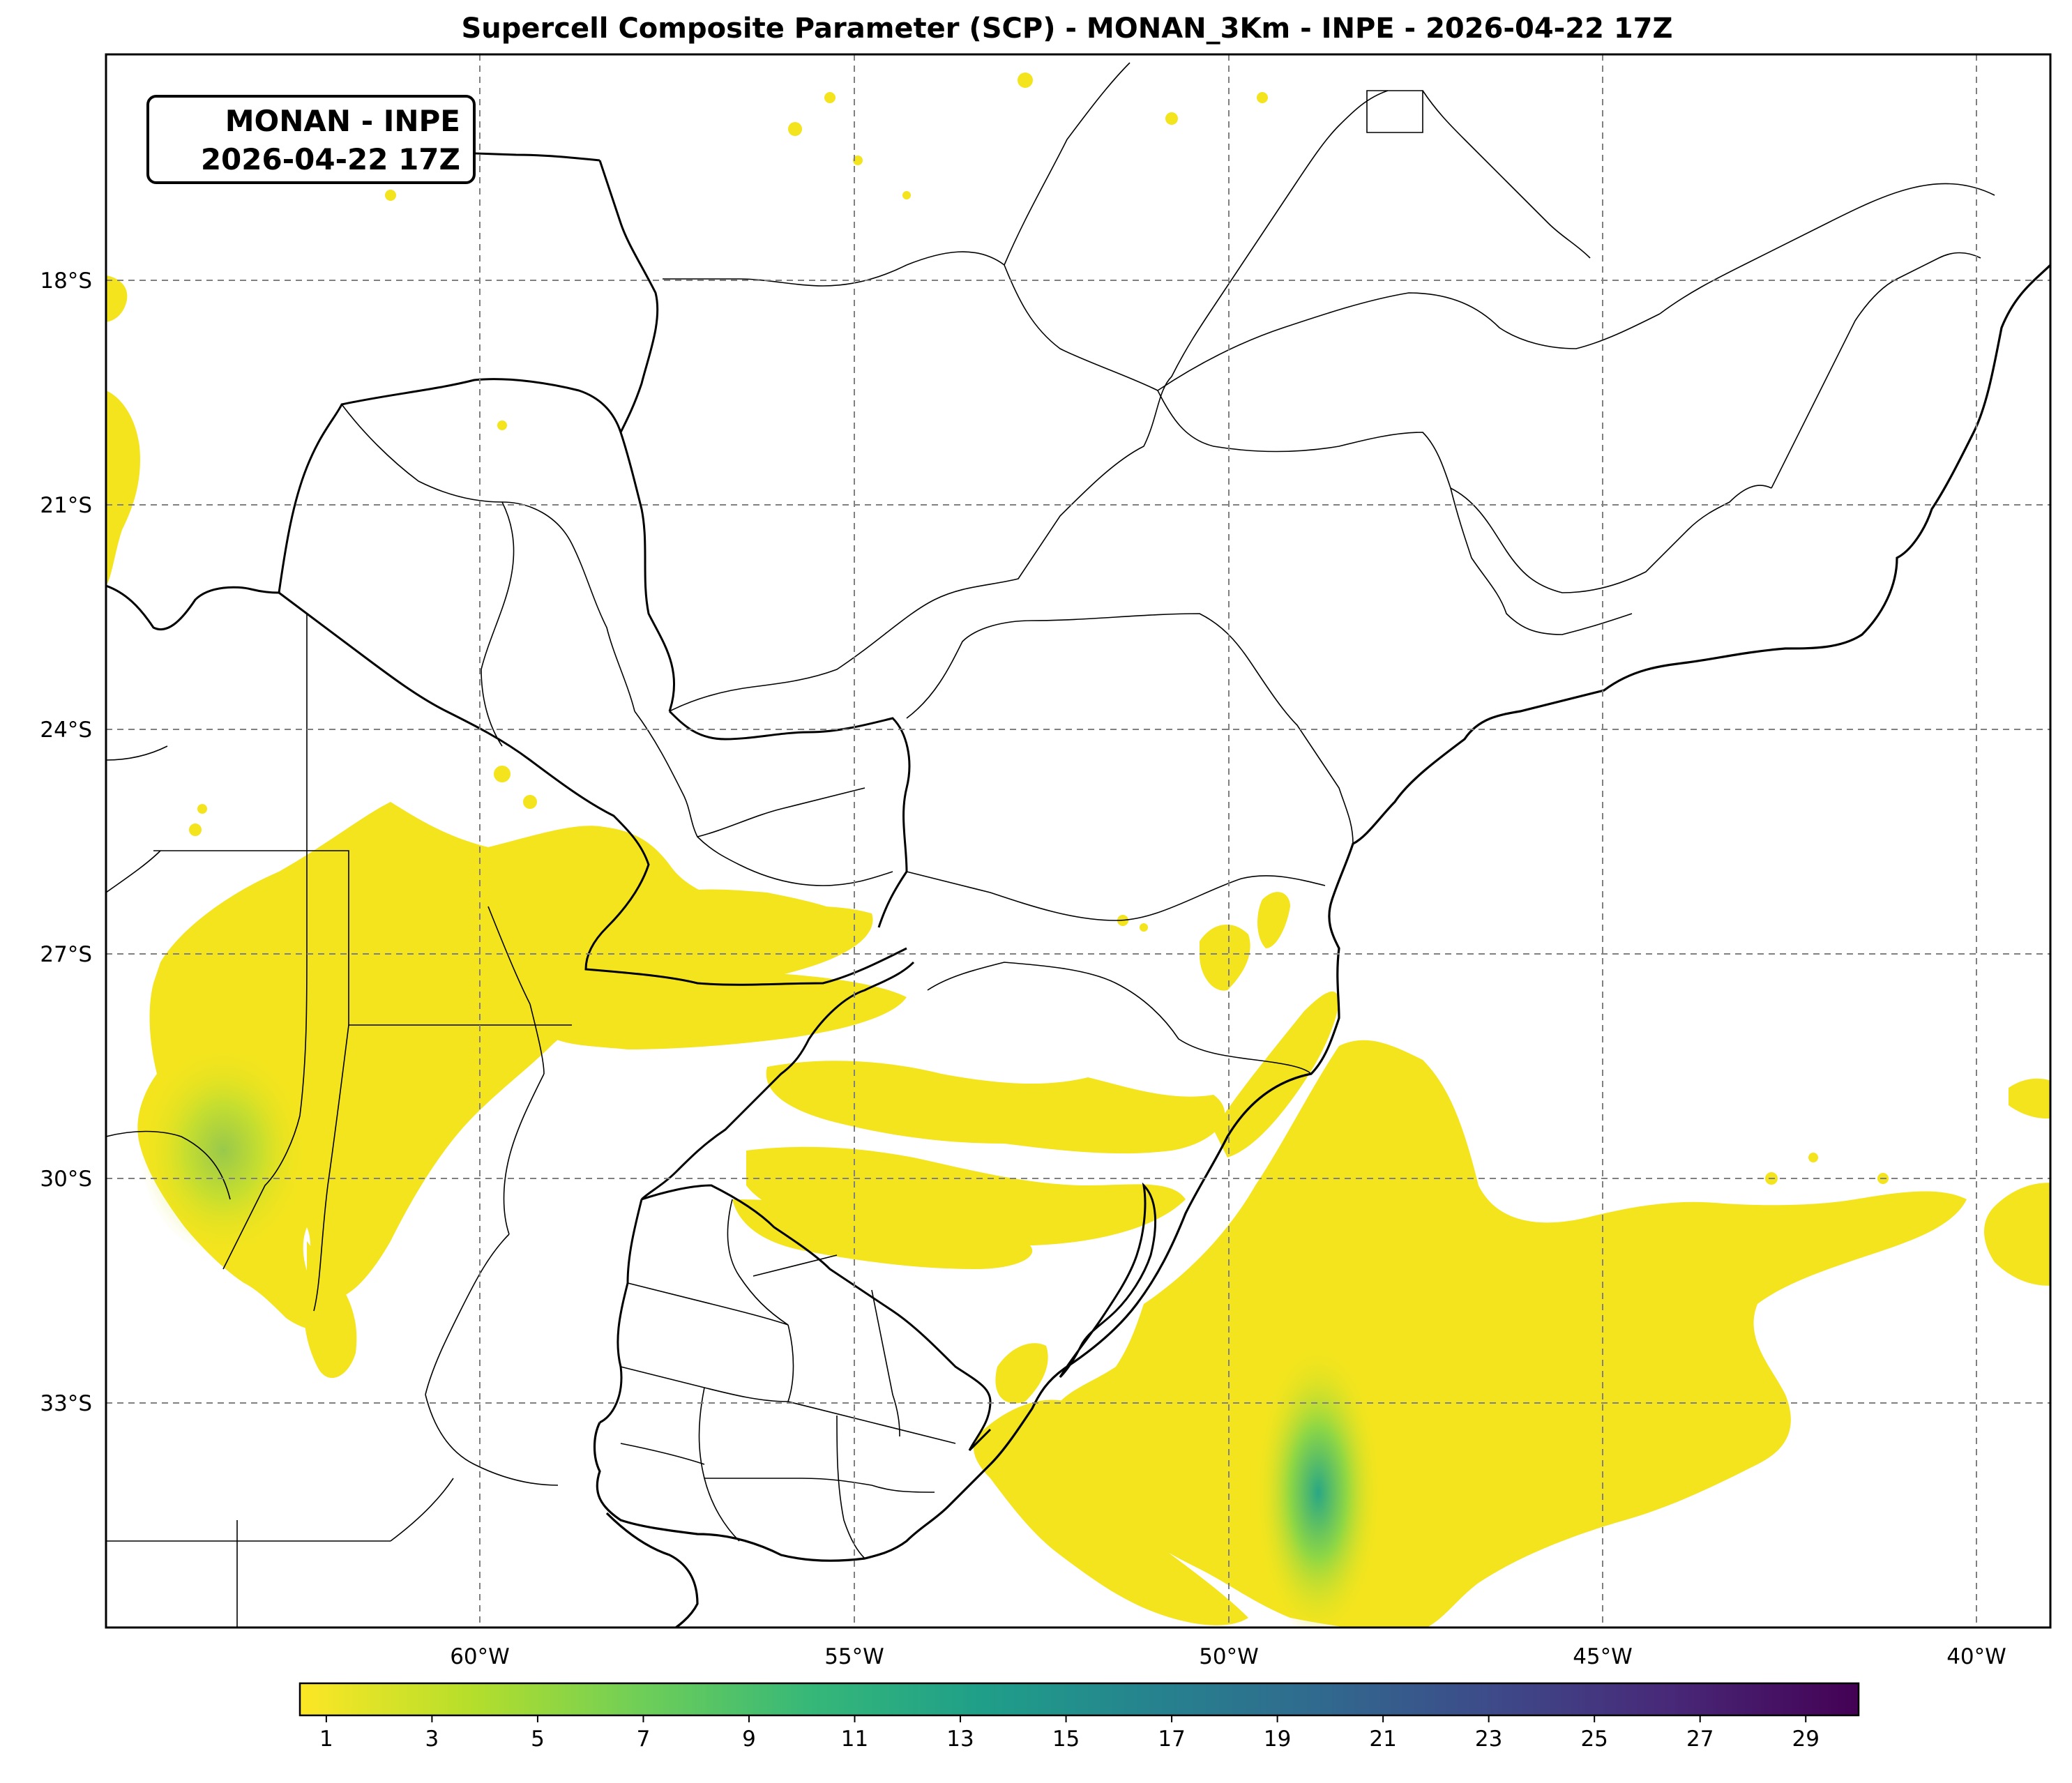 Image resolution: width=2072 pixels, height=1783 pixels. Describe the element at coordinates (450, 485) in the screenshot. I see `border-bolivia-paraguay` at that location.